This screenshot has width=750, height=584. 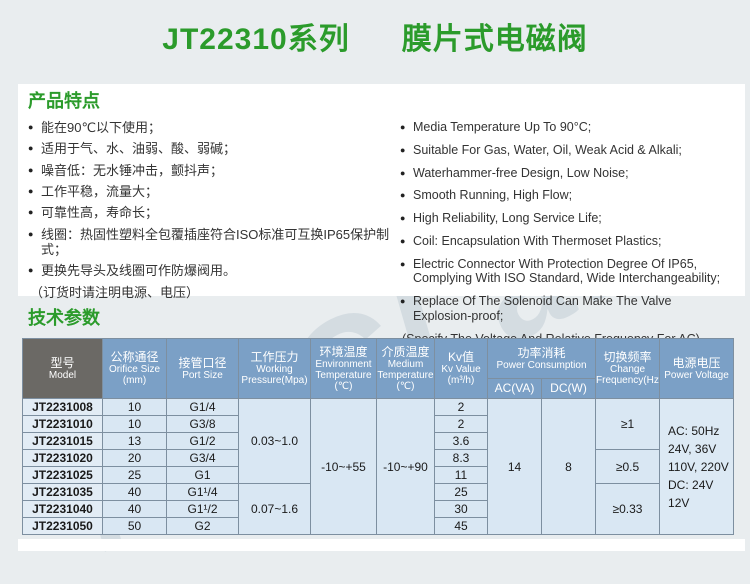 I want to click on header-en: Medium, so click(x=405, y=364).